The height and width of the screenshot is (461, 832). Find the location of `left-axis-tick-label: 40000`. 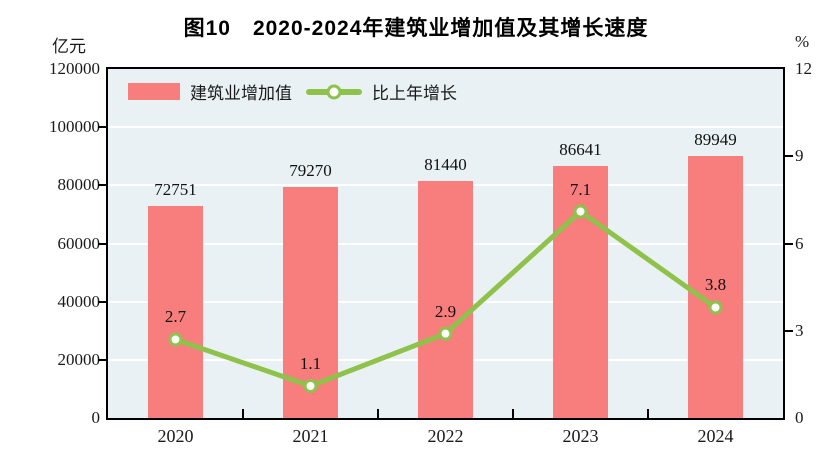

left-axis-tick-label: 40000 is located at coordinates (79, 301).